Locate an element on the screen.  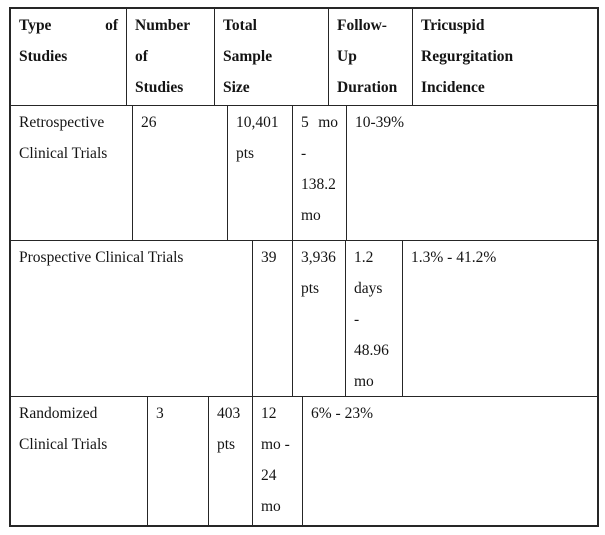
cell-incidence: 1.3% - 41.2% is located at coordinates (500, 318).